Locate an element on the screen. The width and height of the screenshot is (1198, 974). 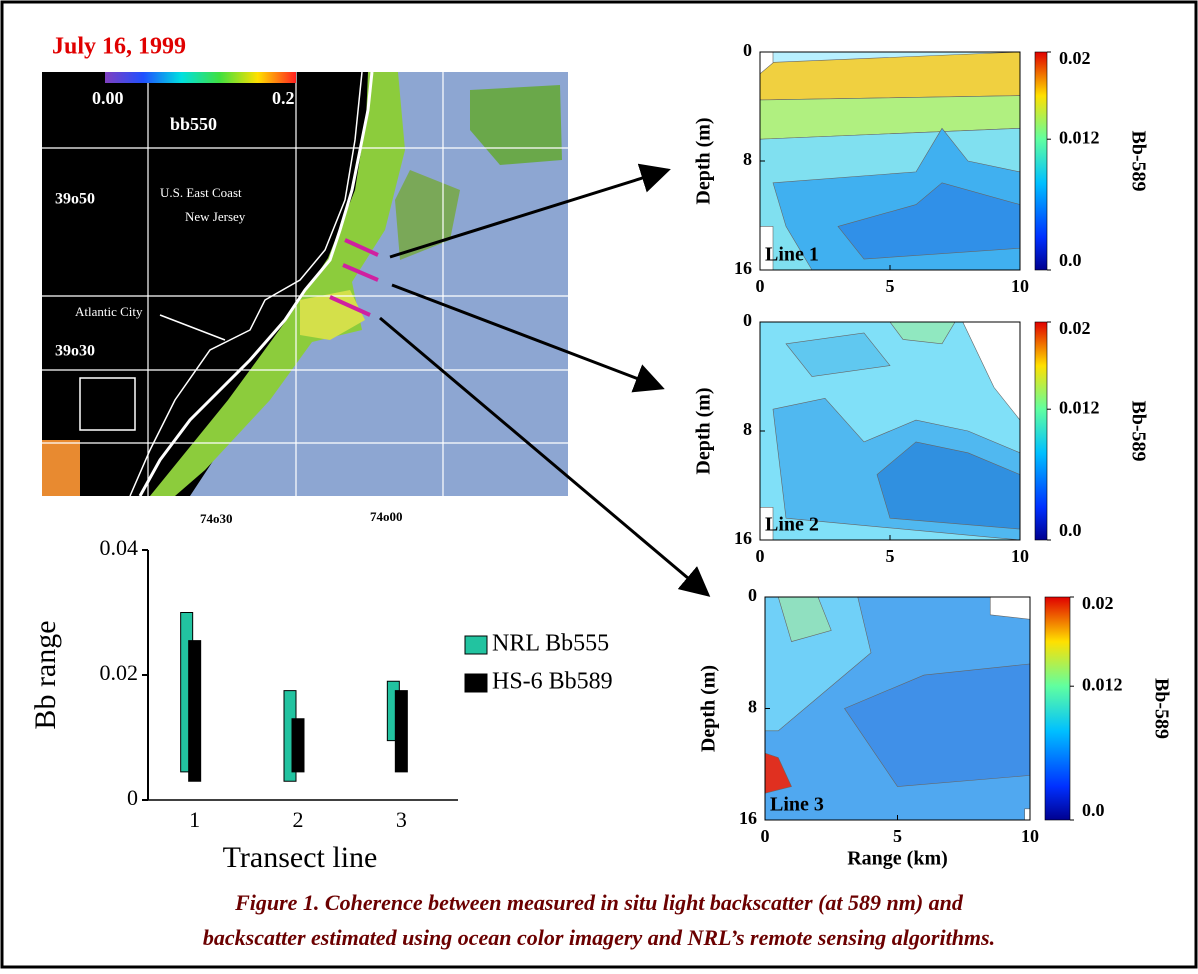
y-axis-label: Bb range is located at coordinates (45, 674).